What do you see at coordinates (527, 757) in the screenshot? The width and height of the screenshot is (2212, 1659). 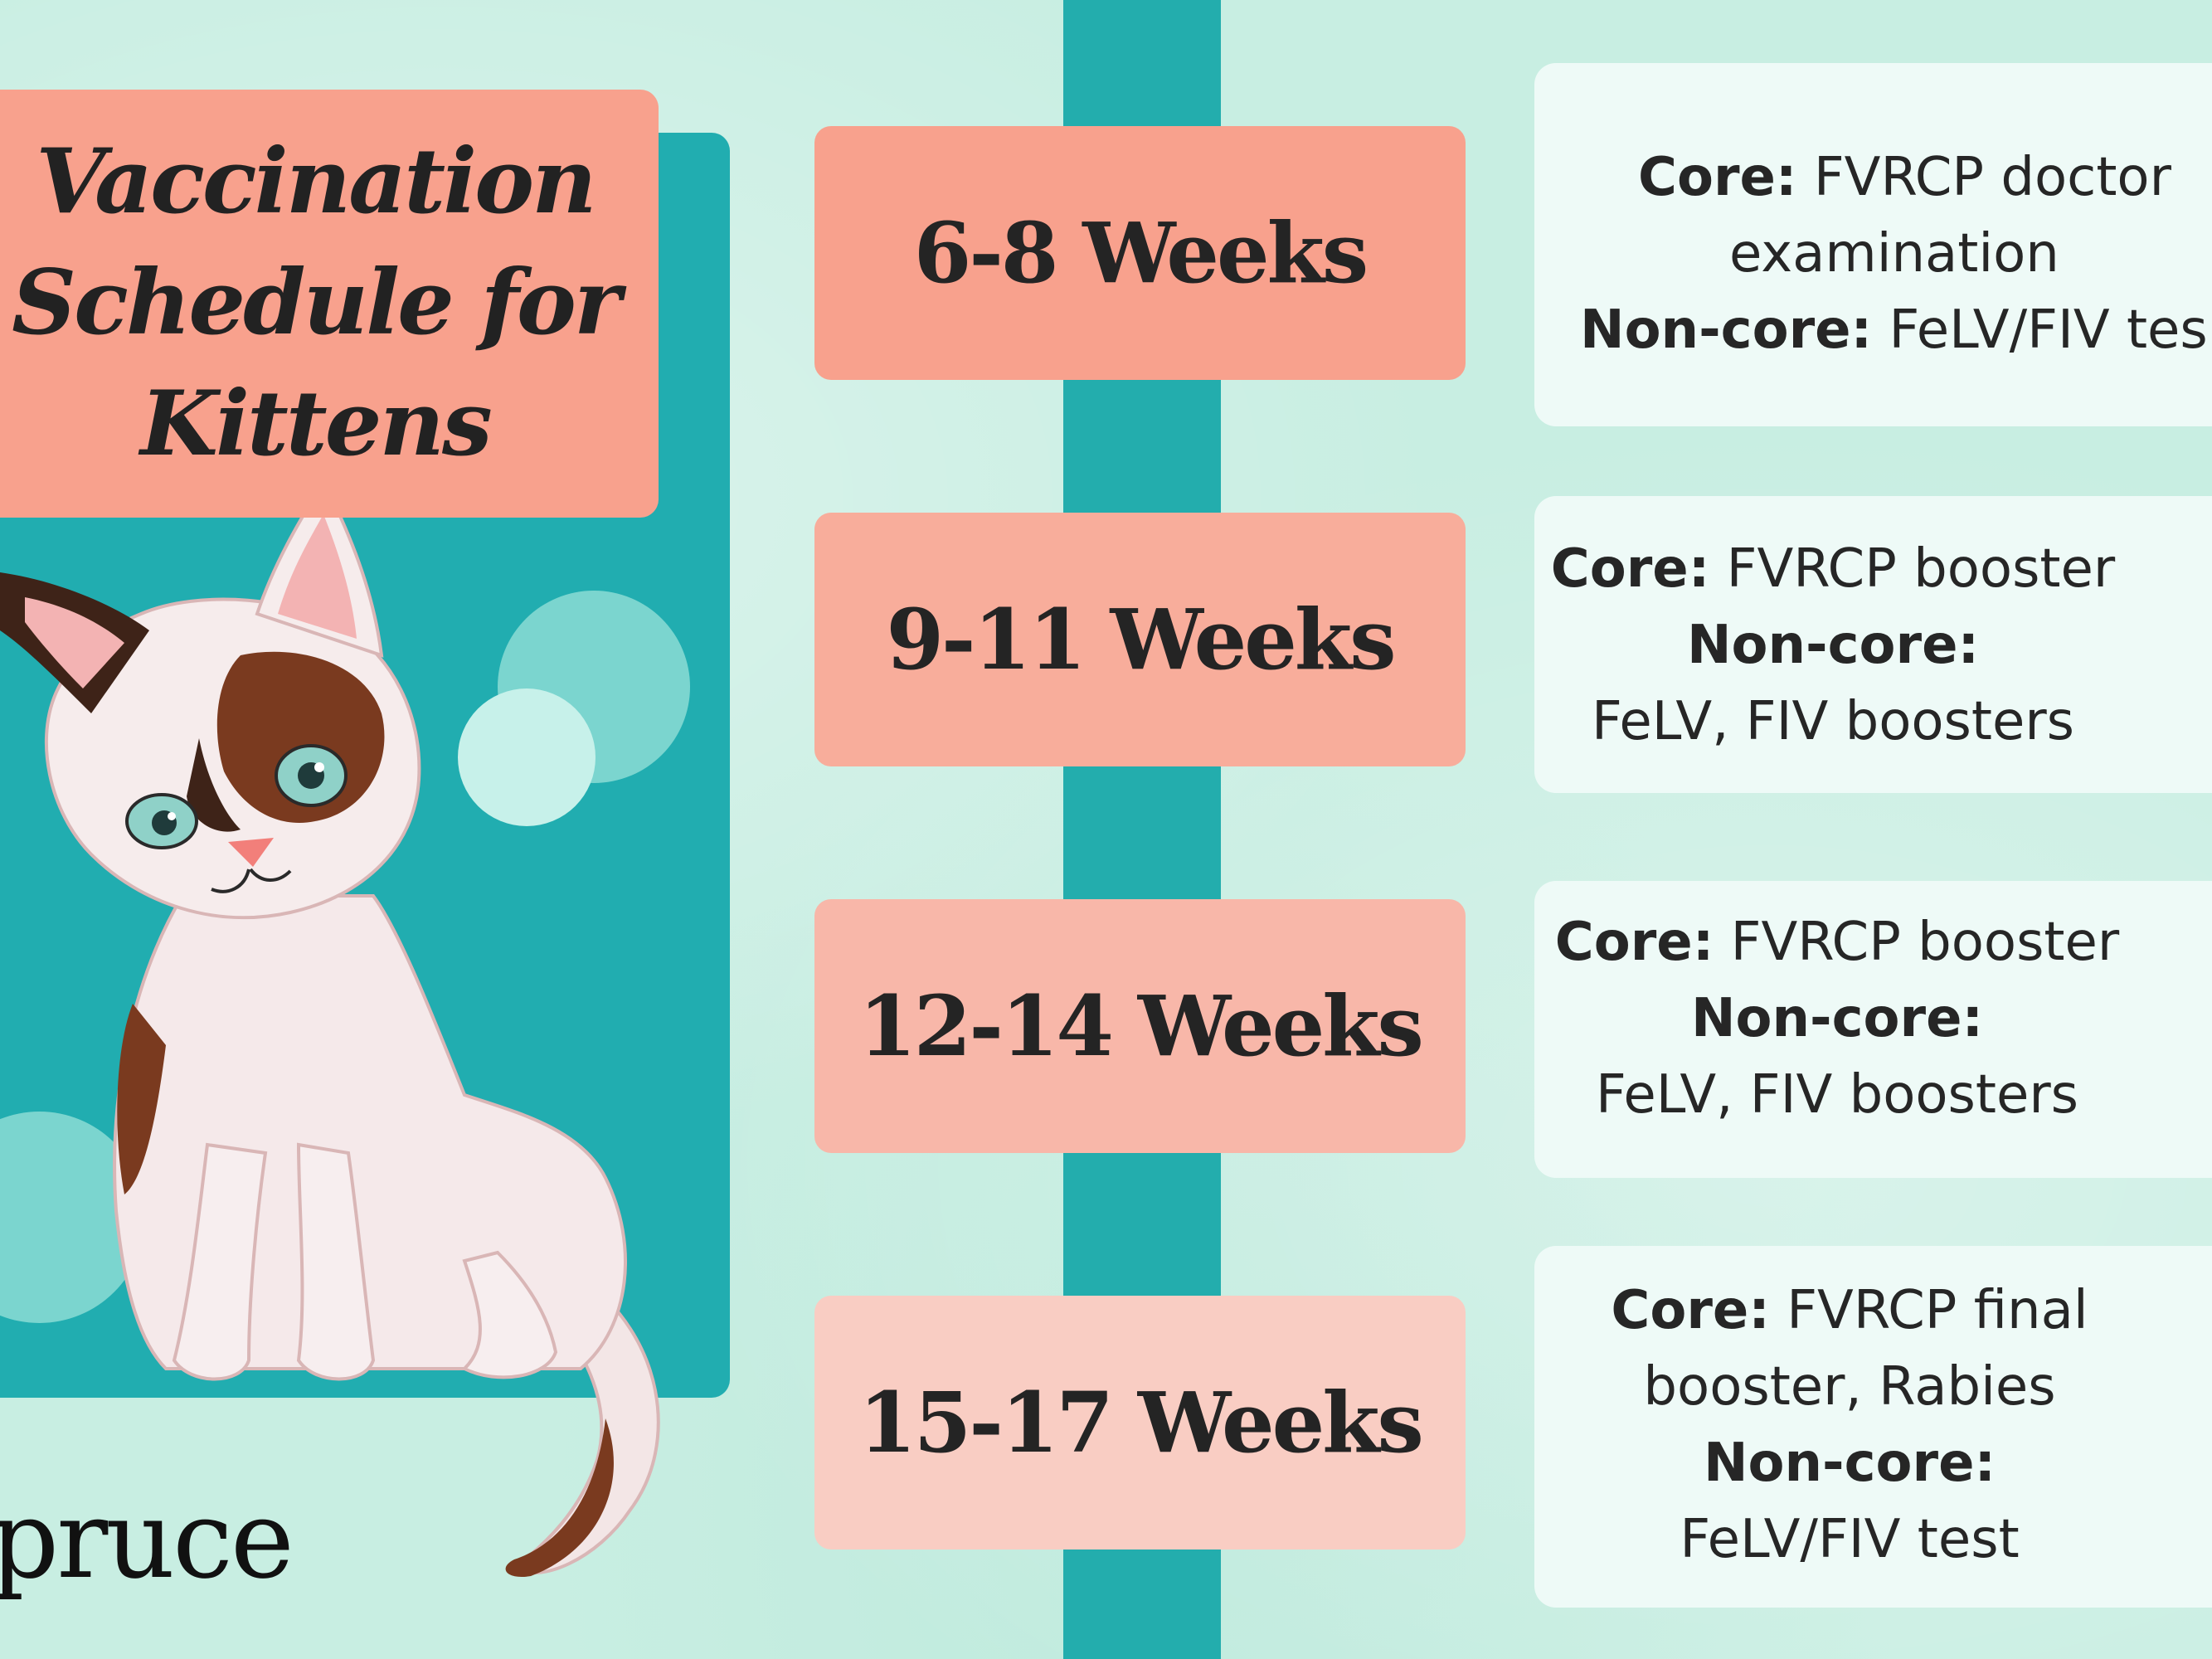 I see `decorative-circle` at bounding box center [527, 757].